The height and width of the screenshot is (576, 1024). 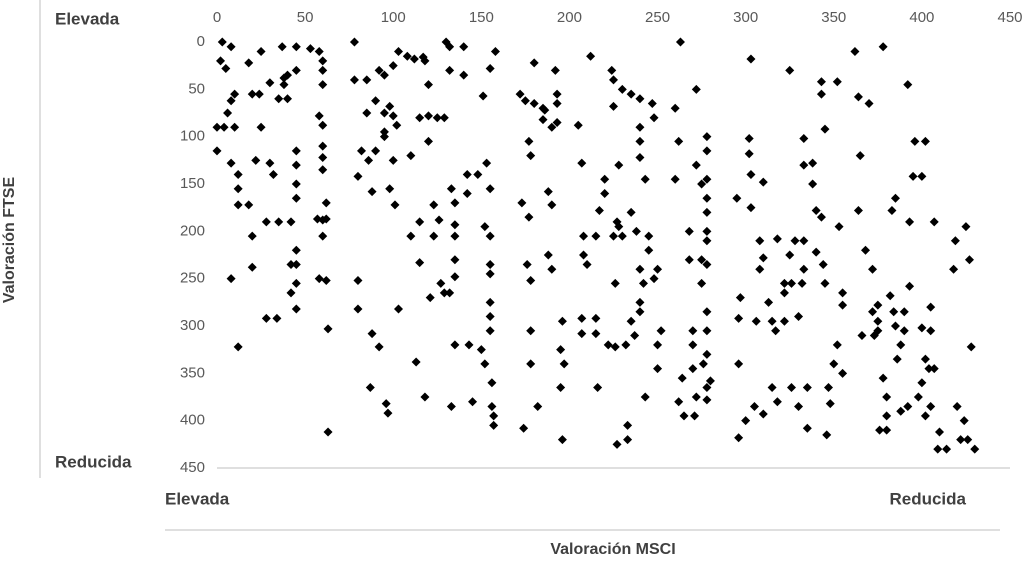 What do you see at coordinates (833, 17) in the screenshot?
I see `x-tick-label: 350` at bounding box center [833, 17].